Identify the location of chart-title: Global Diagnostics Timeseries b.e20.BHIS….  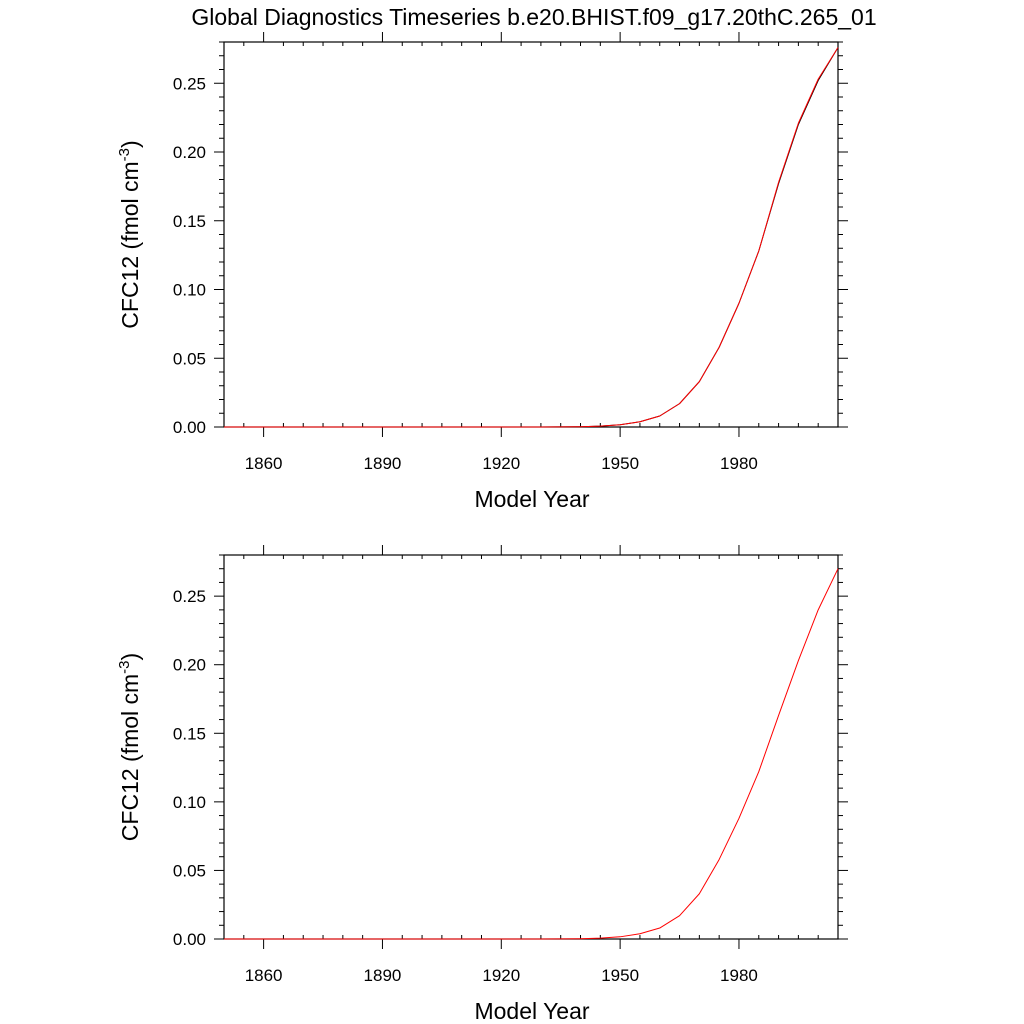
(533, 17).